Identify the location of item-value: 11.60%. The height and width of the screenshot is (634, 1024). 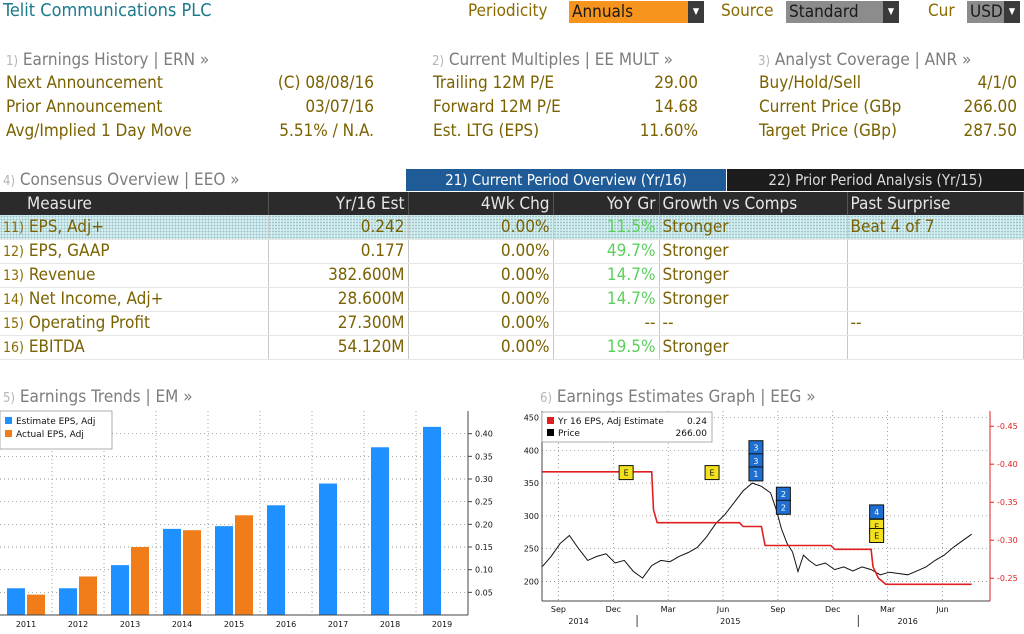
(668, 131).